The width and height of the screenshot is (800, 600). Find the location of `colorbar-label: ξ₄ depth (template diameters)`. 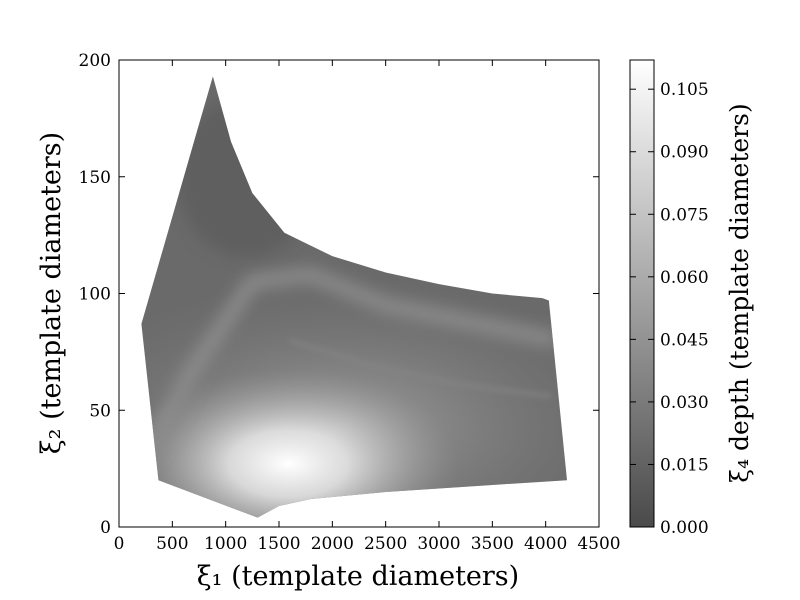

colorbar-label: ξ₄ depth (template diameters) is located at coordinates (739, 292).